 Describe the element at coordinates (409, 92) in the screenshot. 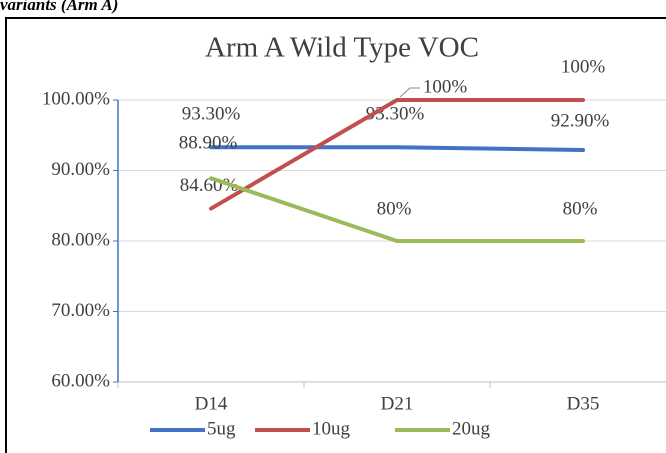

I see `leader-line` at that location.